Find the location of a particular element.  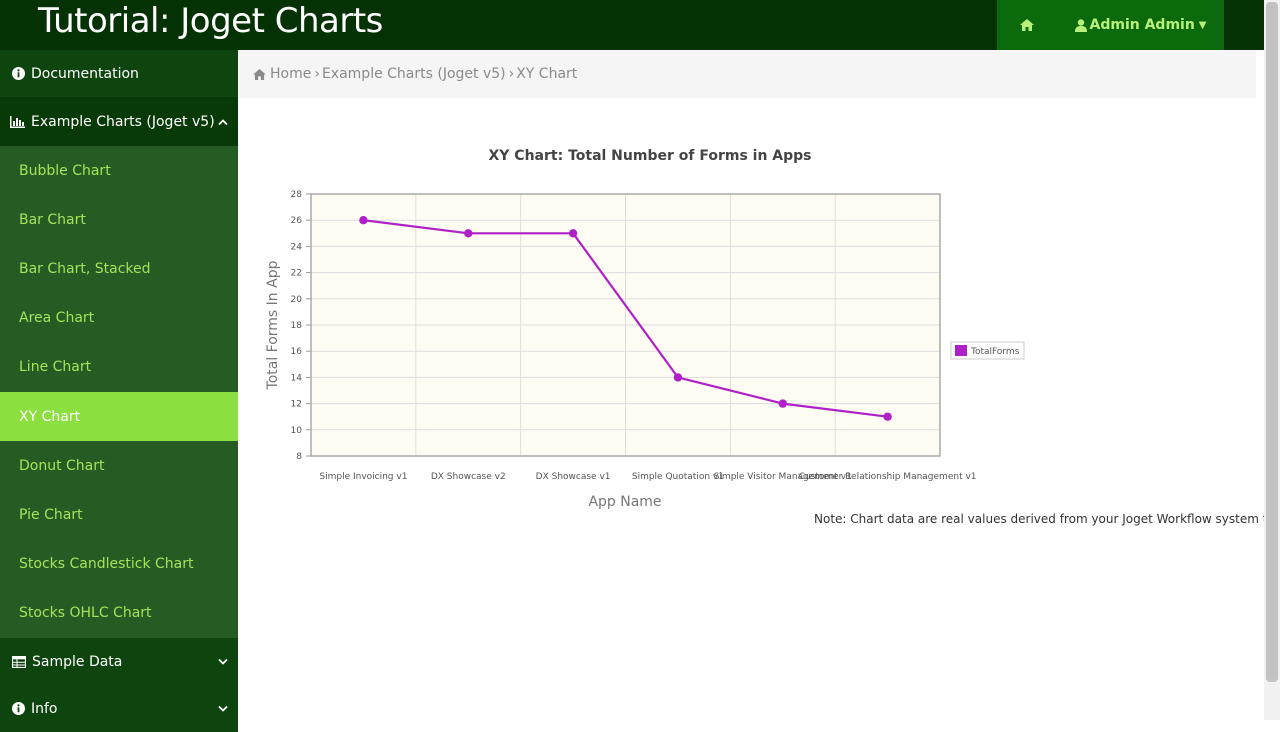

user-icon is located at coordinates (1080, 25).